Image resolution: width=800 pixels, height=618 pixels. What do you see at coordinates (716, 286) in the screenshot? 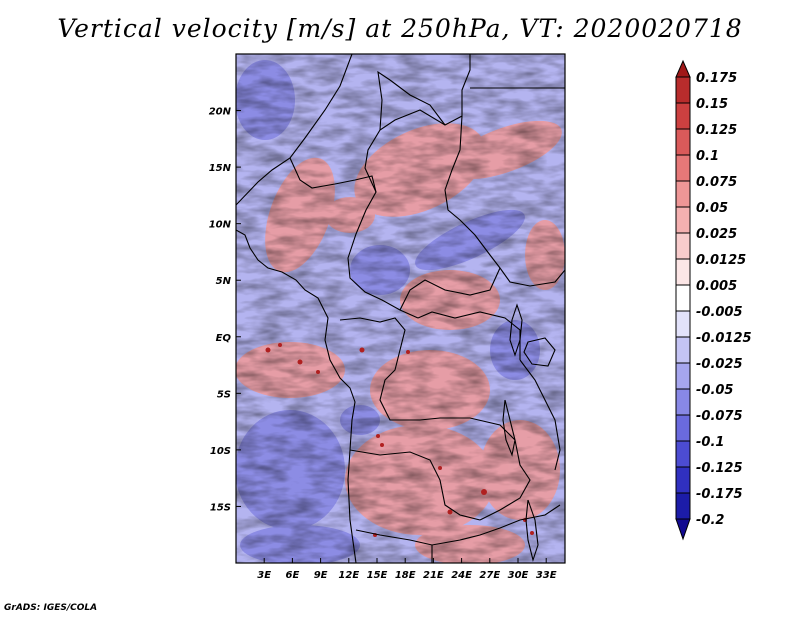
I see `colorbar-label: 0.005` at bounding box center [716, 286].